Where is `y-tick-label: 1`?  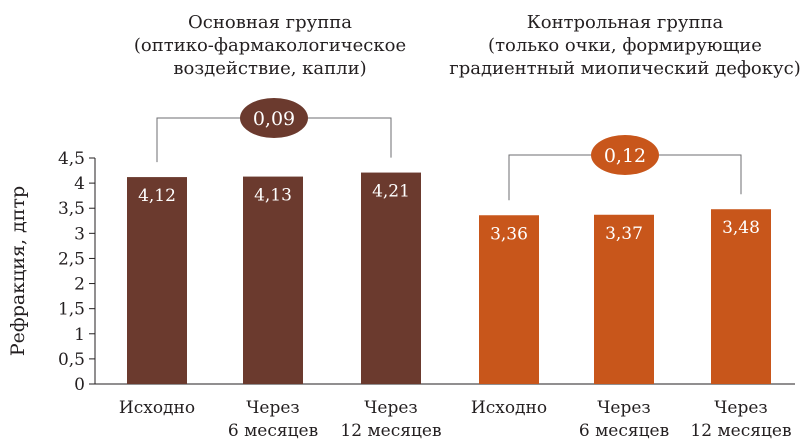
y-tick-label: 1 is located at coordinates (79, 335).